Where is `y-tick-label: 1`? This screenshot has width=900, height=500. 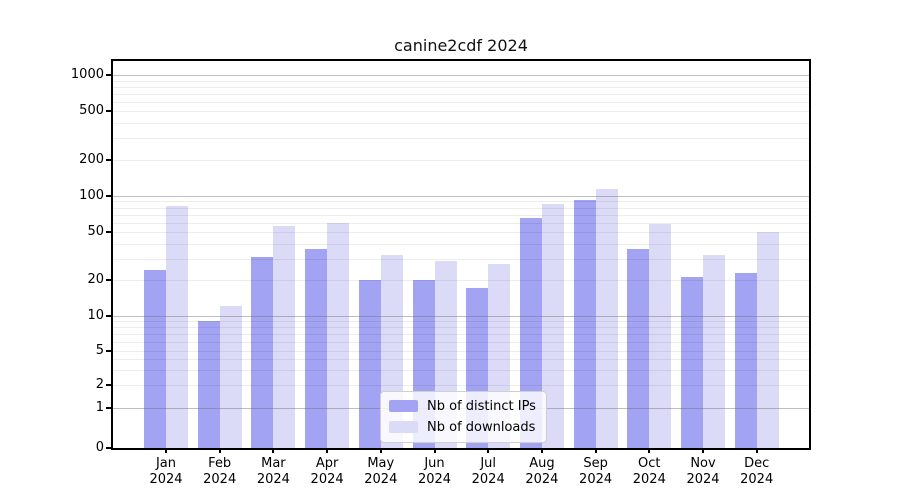
y-tick-label: 1 is located at coordinates (99, 407).